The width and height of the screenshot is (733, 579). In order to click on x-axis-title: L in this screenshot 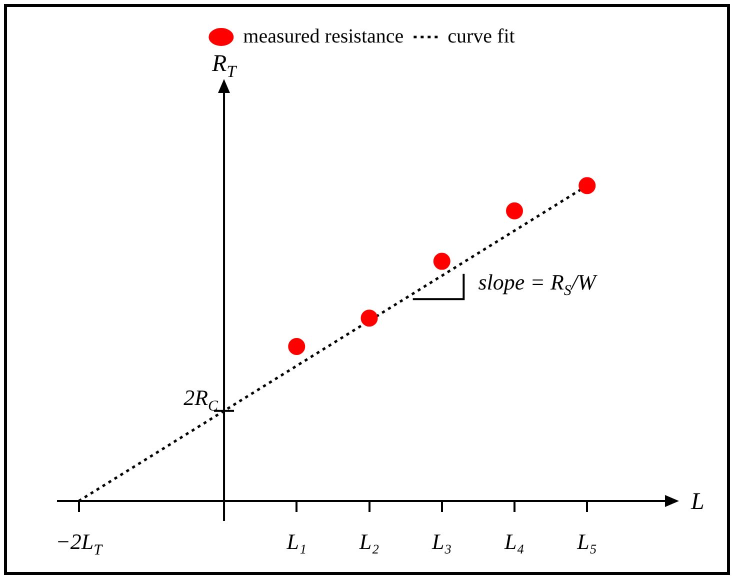, I will do `click(697, 502)`.